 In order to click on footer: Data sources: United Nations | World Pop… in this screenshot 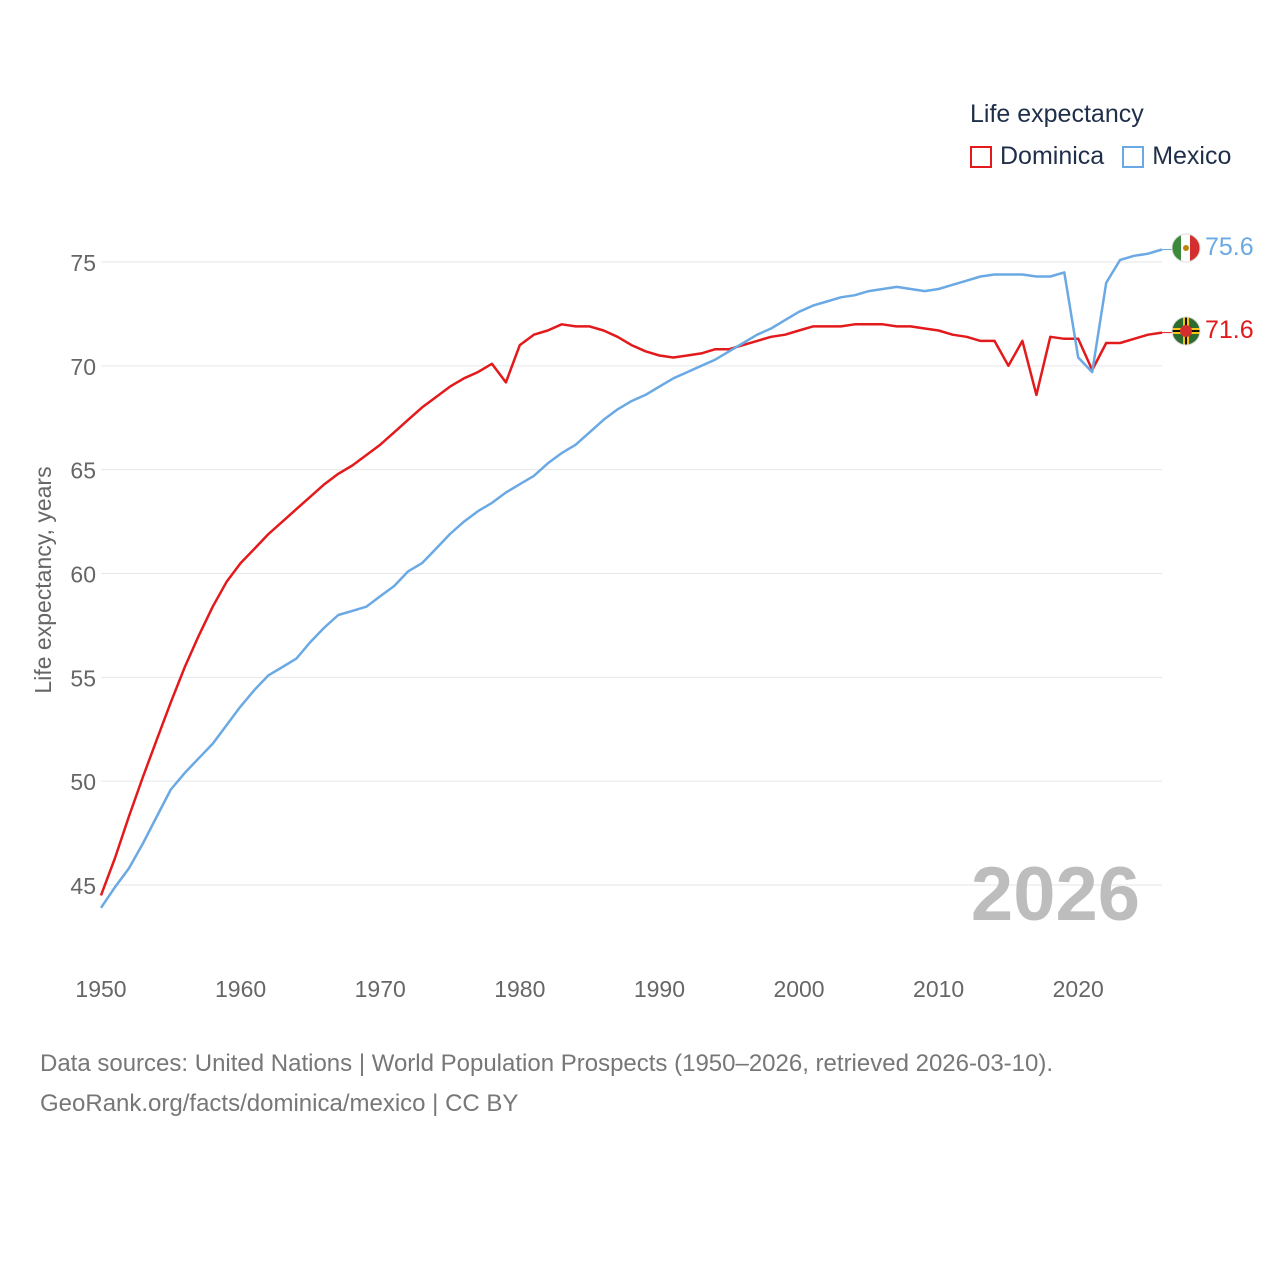, I will do `click(546, 1084)`.